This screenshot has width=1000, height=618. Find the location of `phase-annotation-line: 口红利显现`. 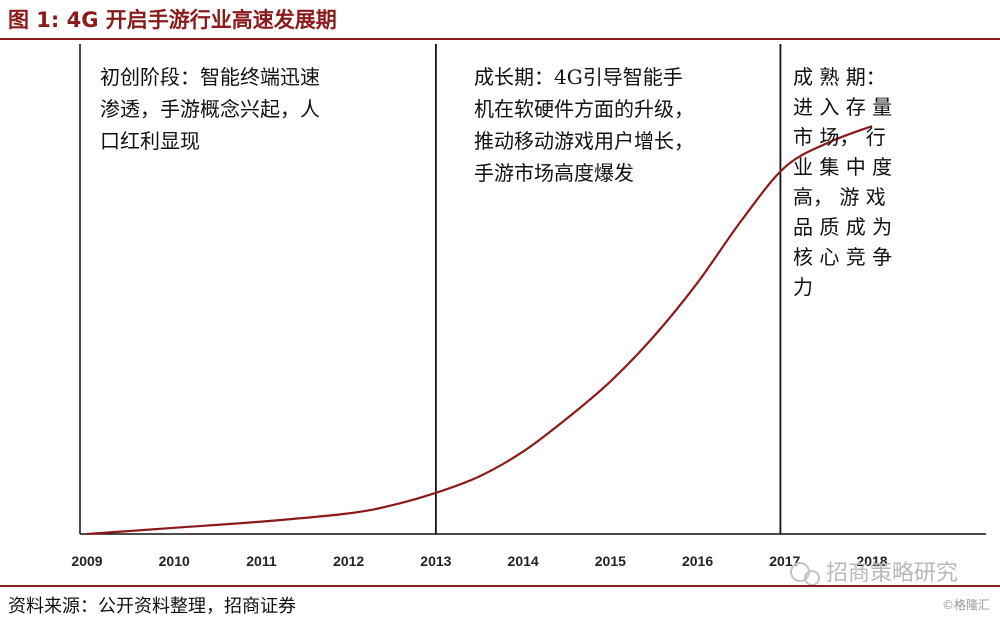

phase-annotation-line: 口红利显现 is located at coordinates (150, 141).